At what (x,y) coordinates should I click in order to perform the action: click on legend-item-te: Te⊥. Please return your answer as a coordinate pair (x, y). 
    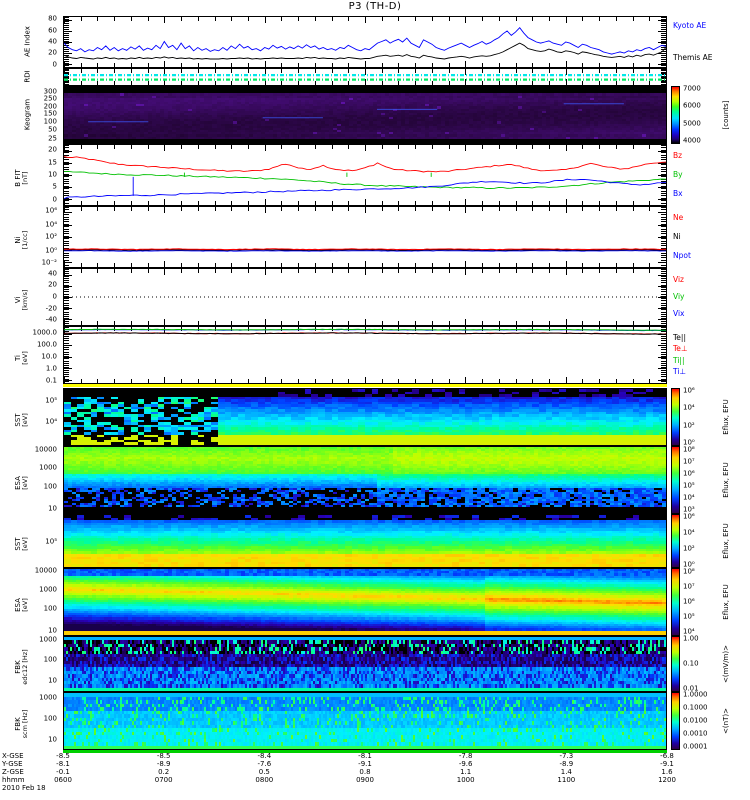
    Looking at the image, I should click on (680, 349).